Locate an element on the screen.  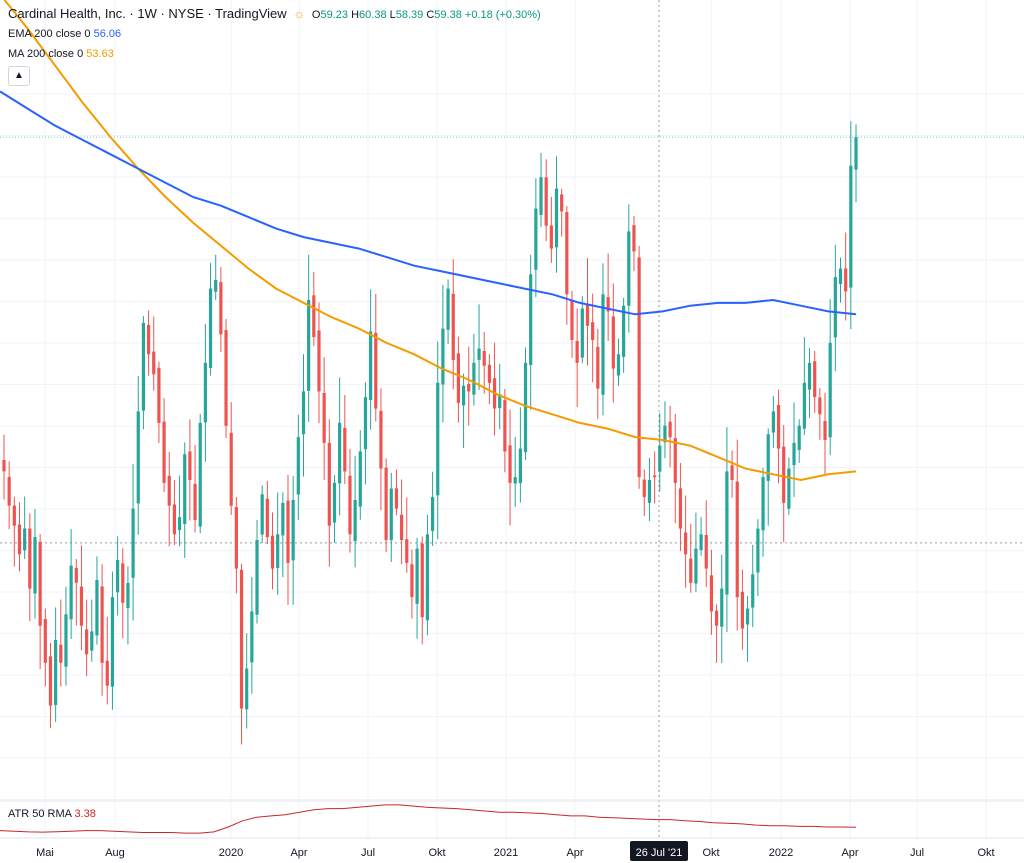
atr-value: 3.38 is located at coordinates (85, 814).